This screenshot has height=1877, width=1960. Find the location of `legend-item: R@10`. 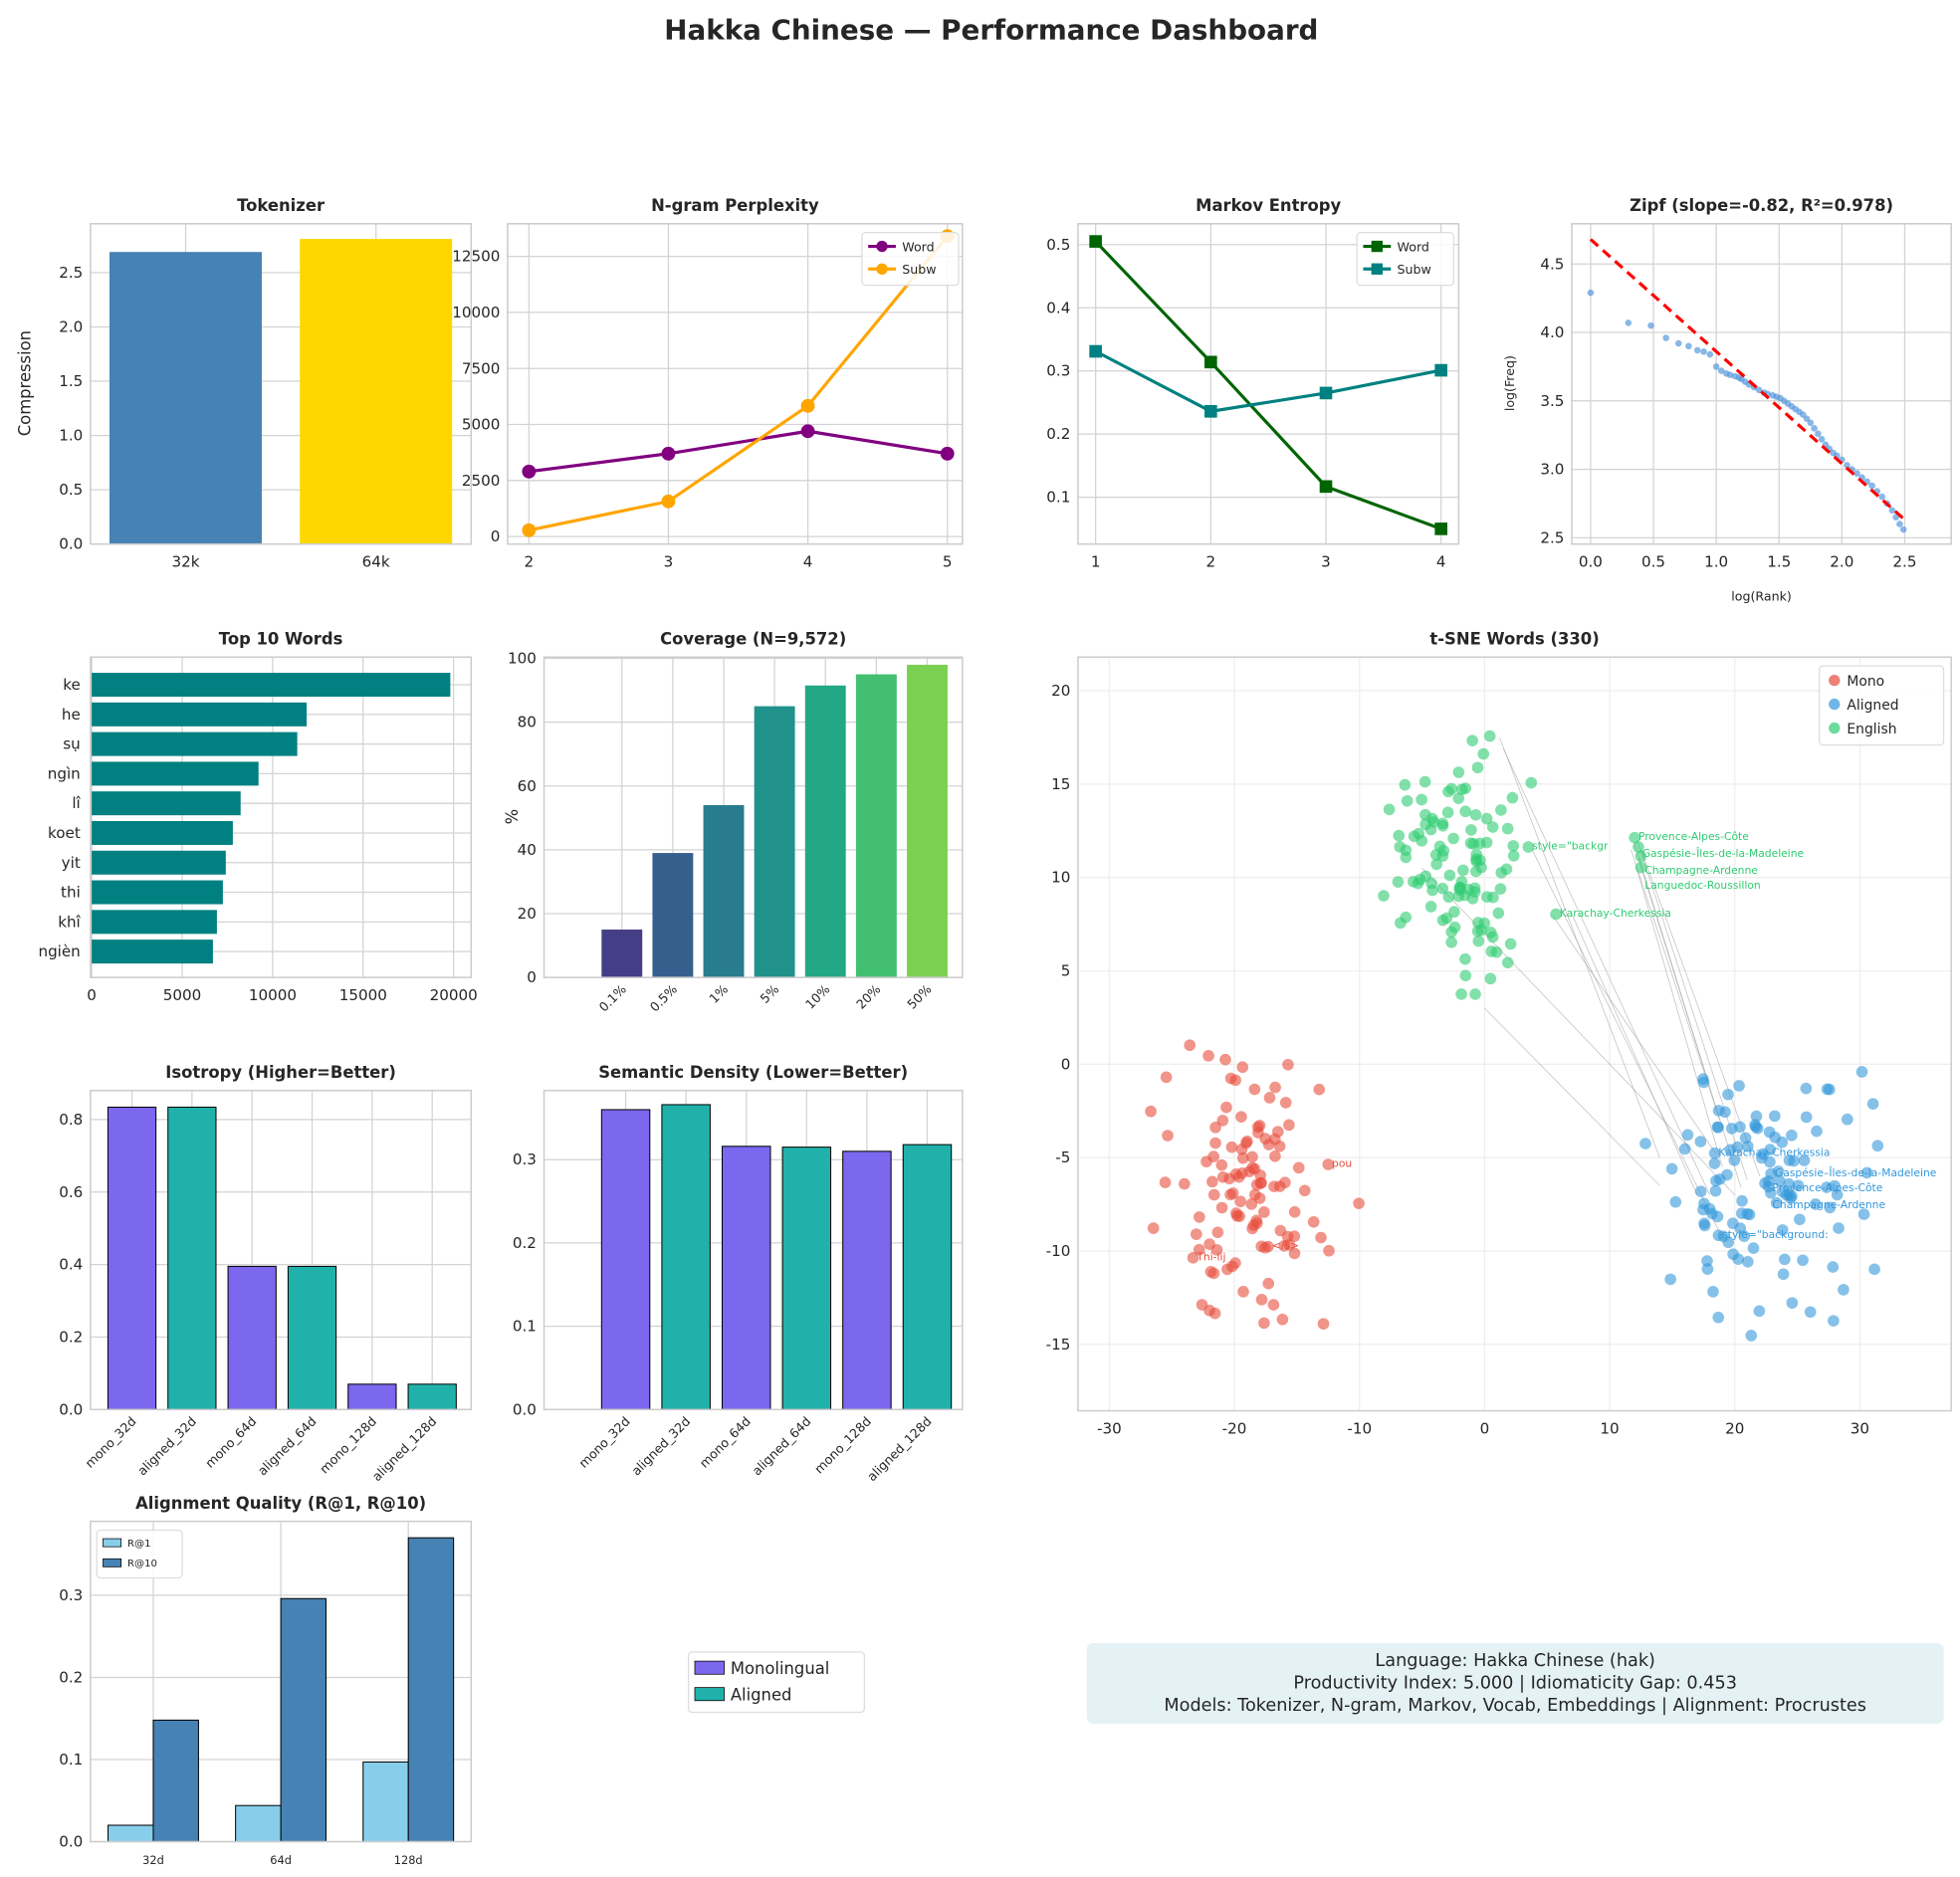

legend-item: R@10 is located at coordinates (130, 1563).